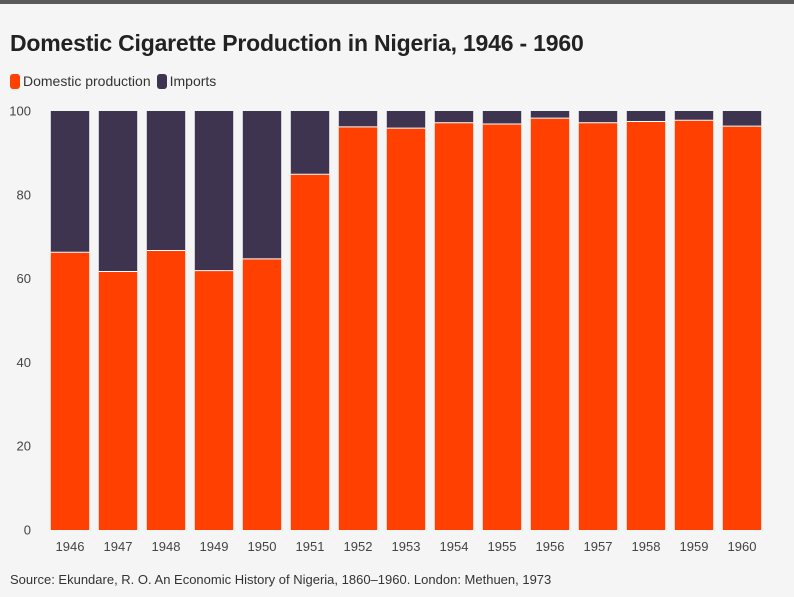 The height and width of the screenshot is (597, 794). What do you see at coordinates (70, 182) in the screenshot?
I see `bar-imports-1946` at bounding box center [70, 182].